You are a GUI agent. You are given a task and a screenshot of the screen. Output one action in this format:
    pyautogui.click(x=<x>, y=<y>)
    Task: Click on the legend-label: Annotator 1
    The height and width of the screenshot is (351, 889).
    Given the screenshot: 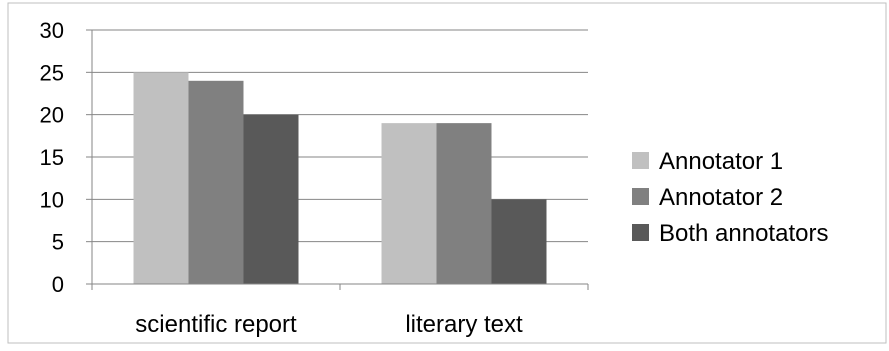 What is the action you would take?
    pyautogui.click(x=721, y=161)
    